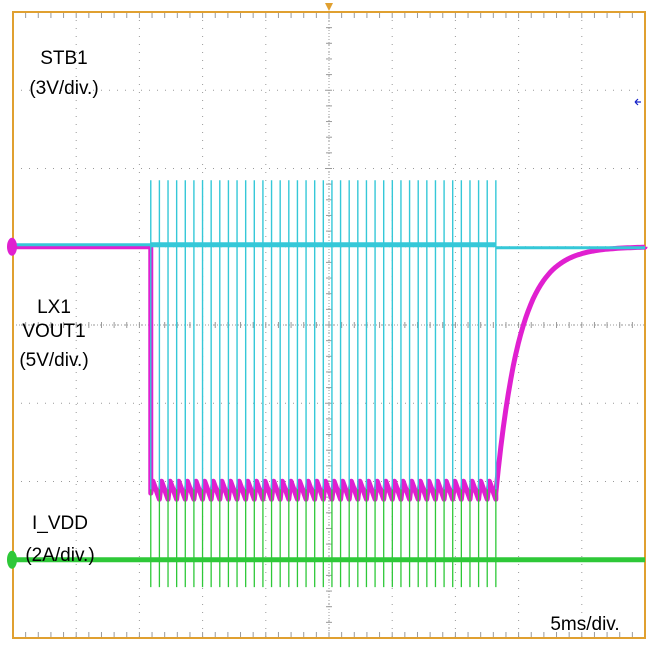 This screenshot has width=651, height=646. I want to click on lx1-scale-label: (5V/div.), so click(54, 360).